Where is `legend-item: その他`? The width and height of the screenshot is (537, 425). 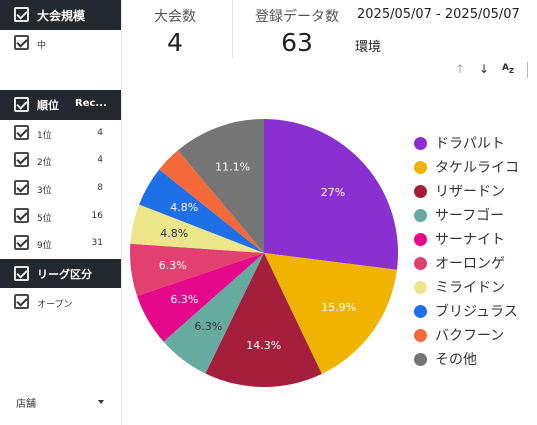
legend-item: その他 is located at coordinates (445, 359).